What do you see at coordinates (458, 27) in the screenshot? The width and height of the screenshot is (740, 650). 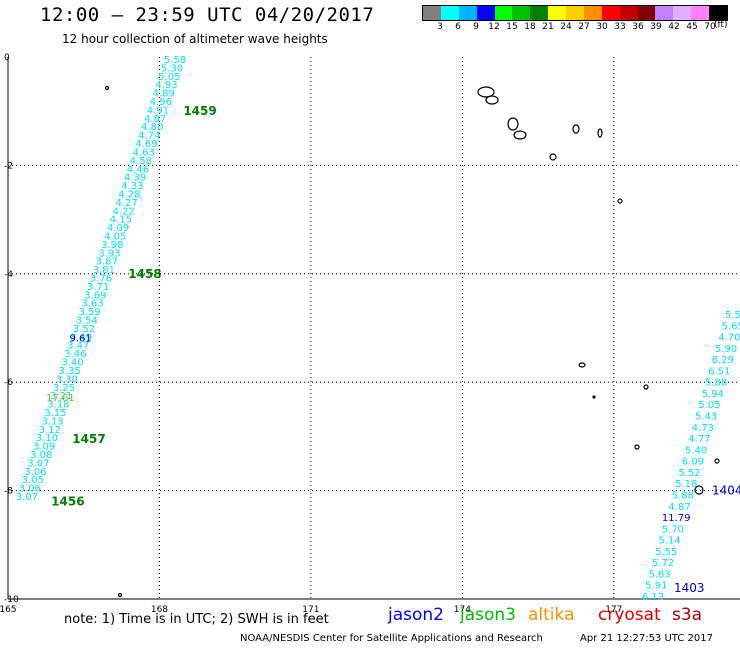 I see `legend-label: 6` at bounding box center [458, 27].